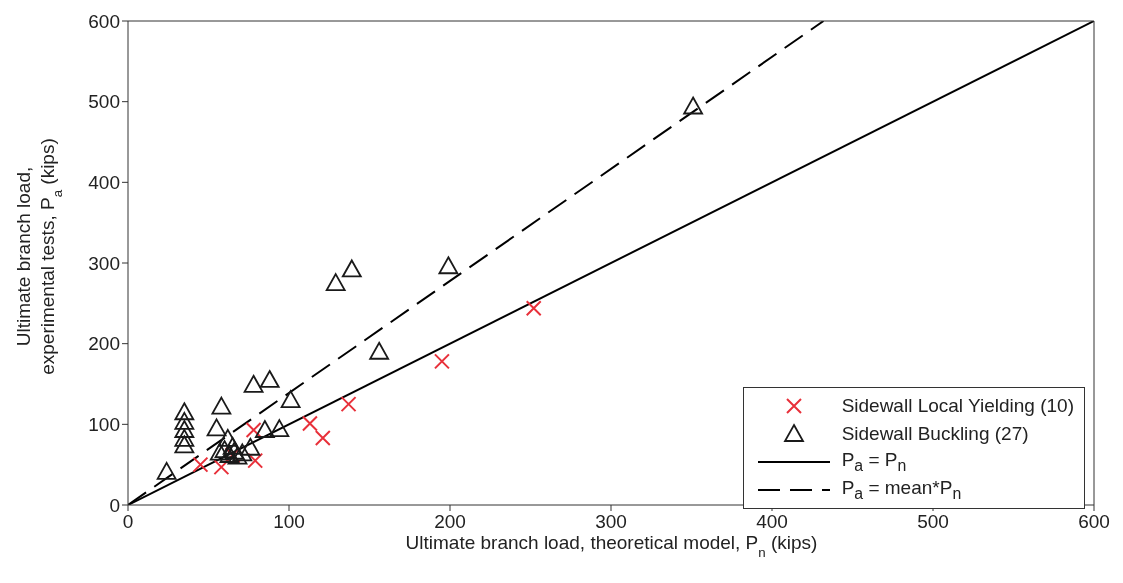 This screenshot has height=583, width=1123. Describe the element at coordinates (1094, 522) in the screenshot. I see `x-tick-label: 600` at that location.